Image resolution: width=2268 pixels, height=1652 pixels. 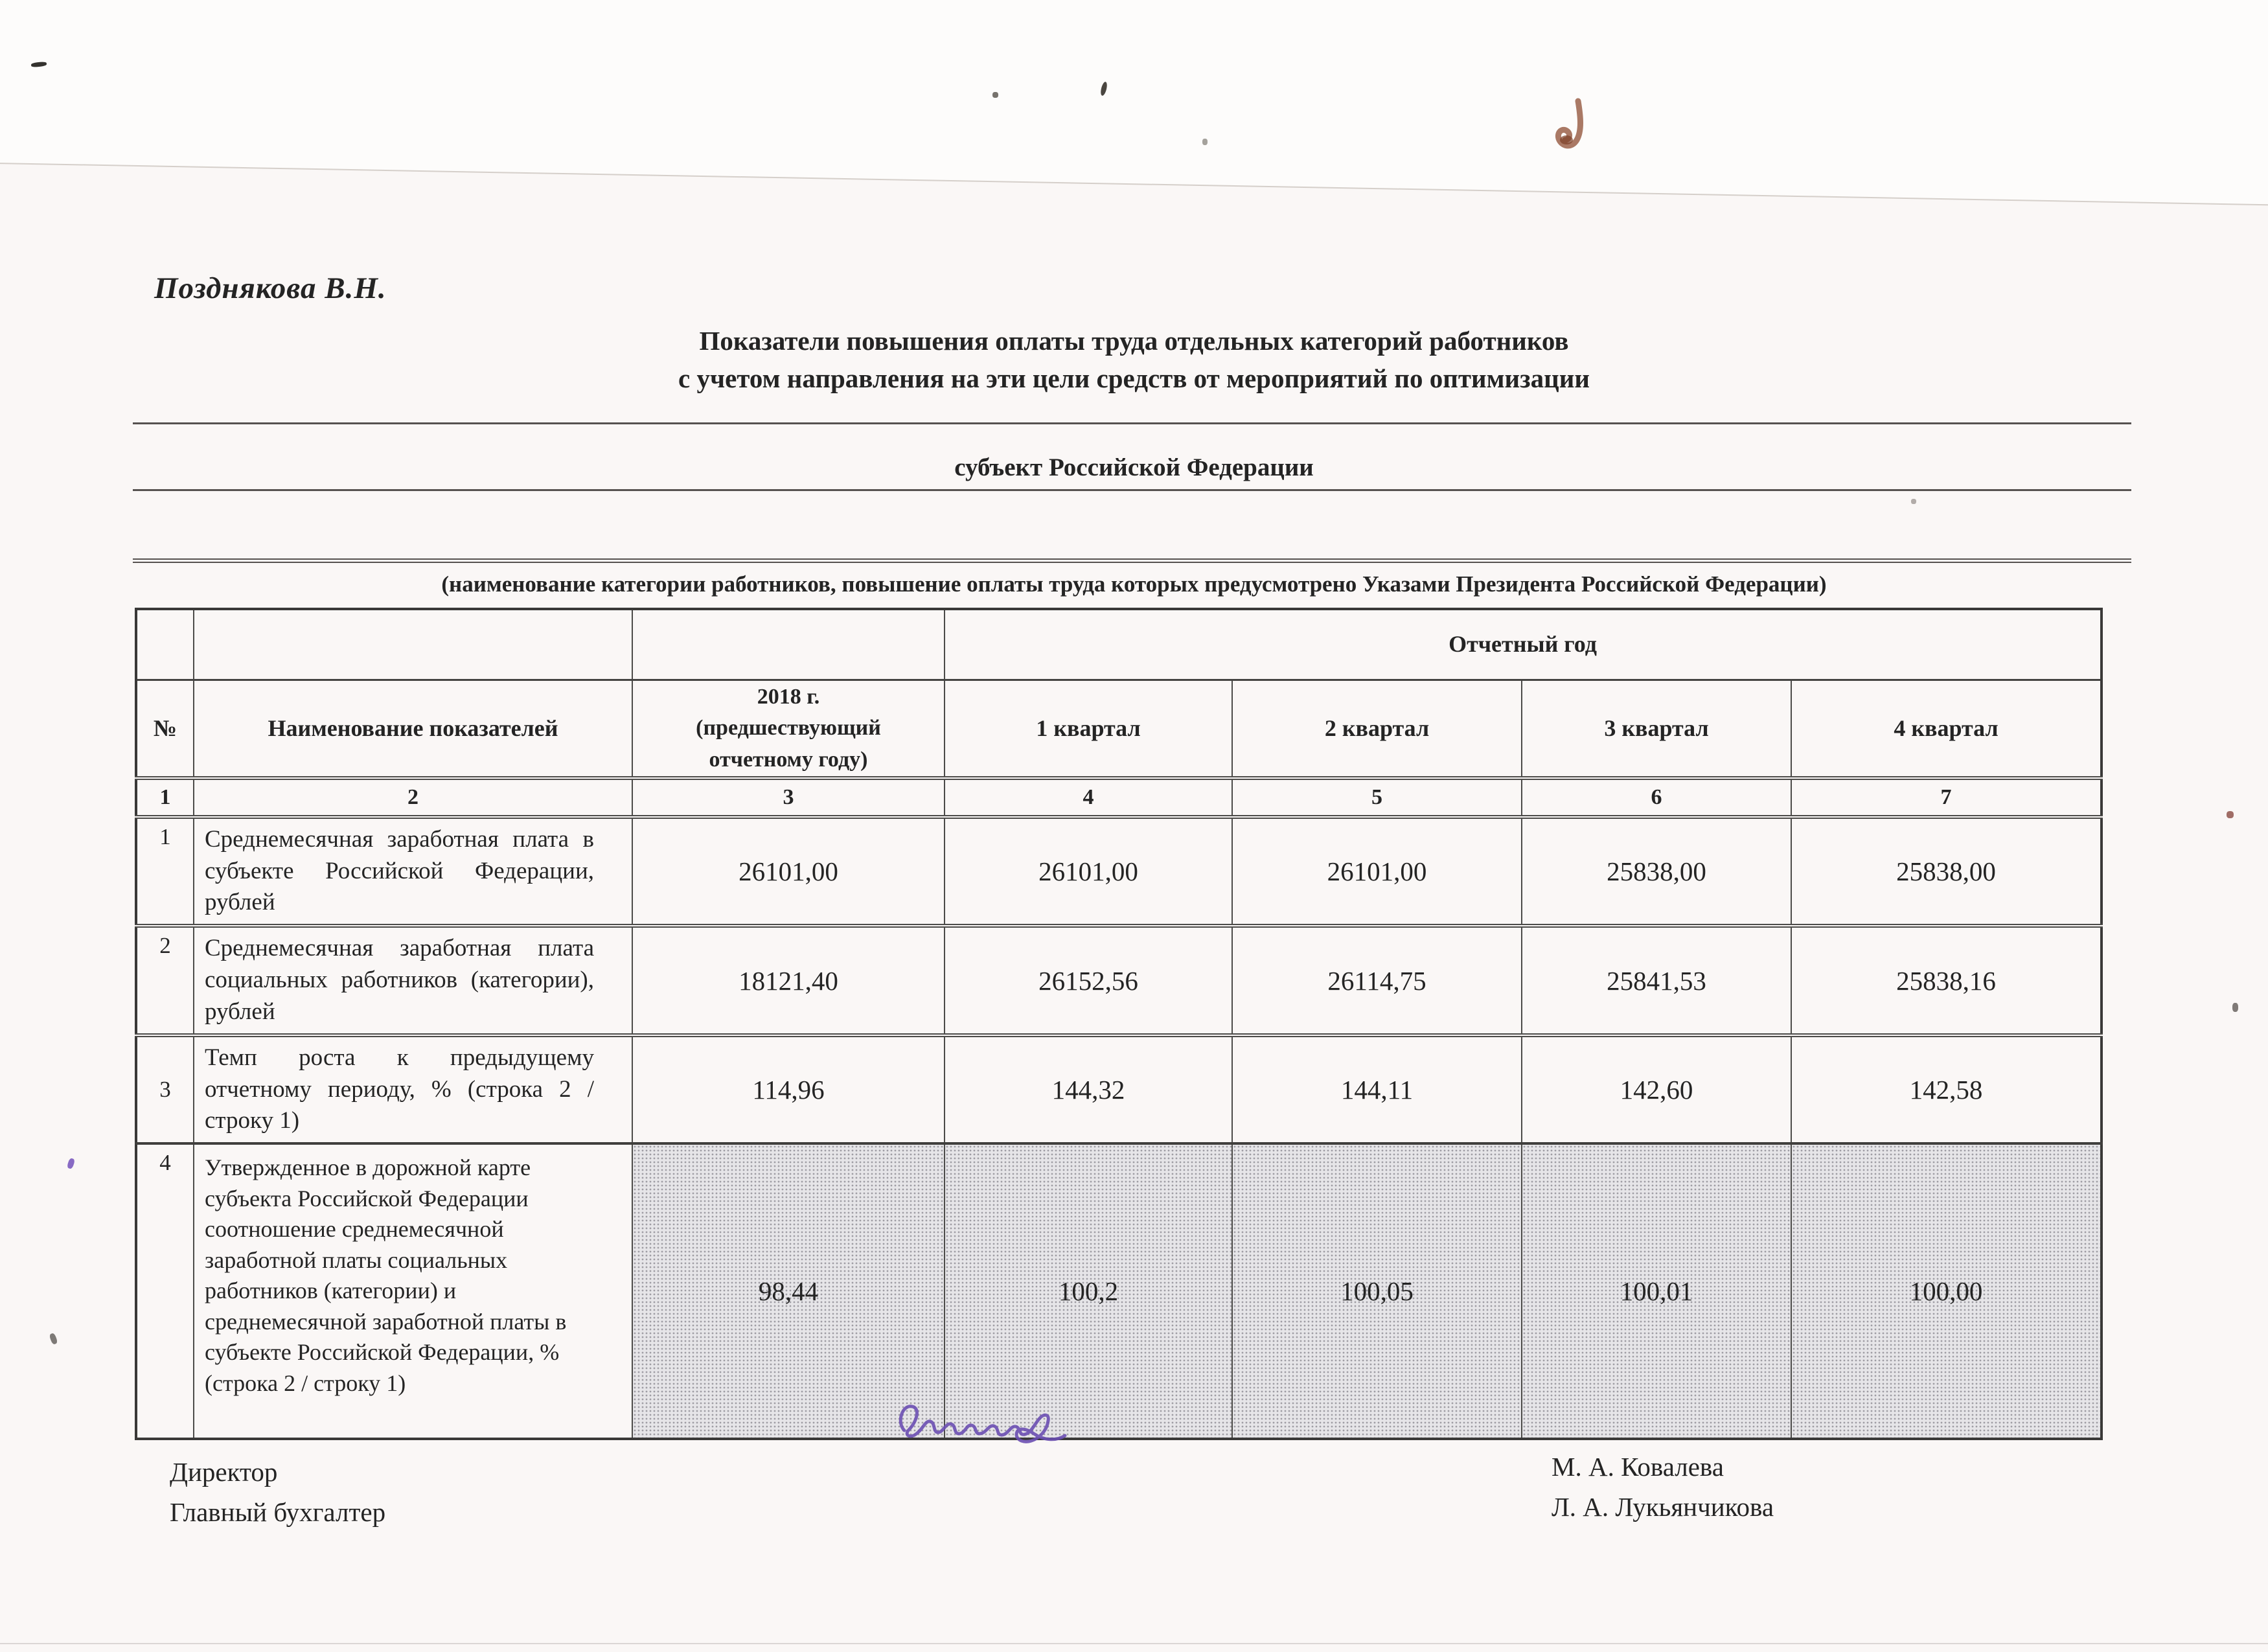 What do you see at coordinates (1638, 1467) in the screenshot?
I see `signoff-name-director: М. А. Ковалева` at bounding box center [1638, 1467].